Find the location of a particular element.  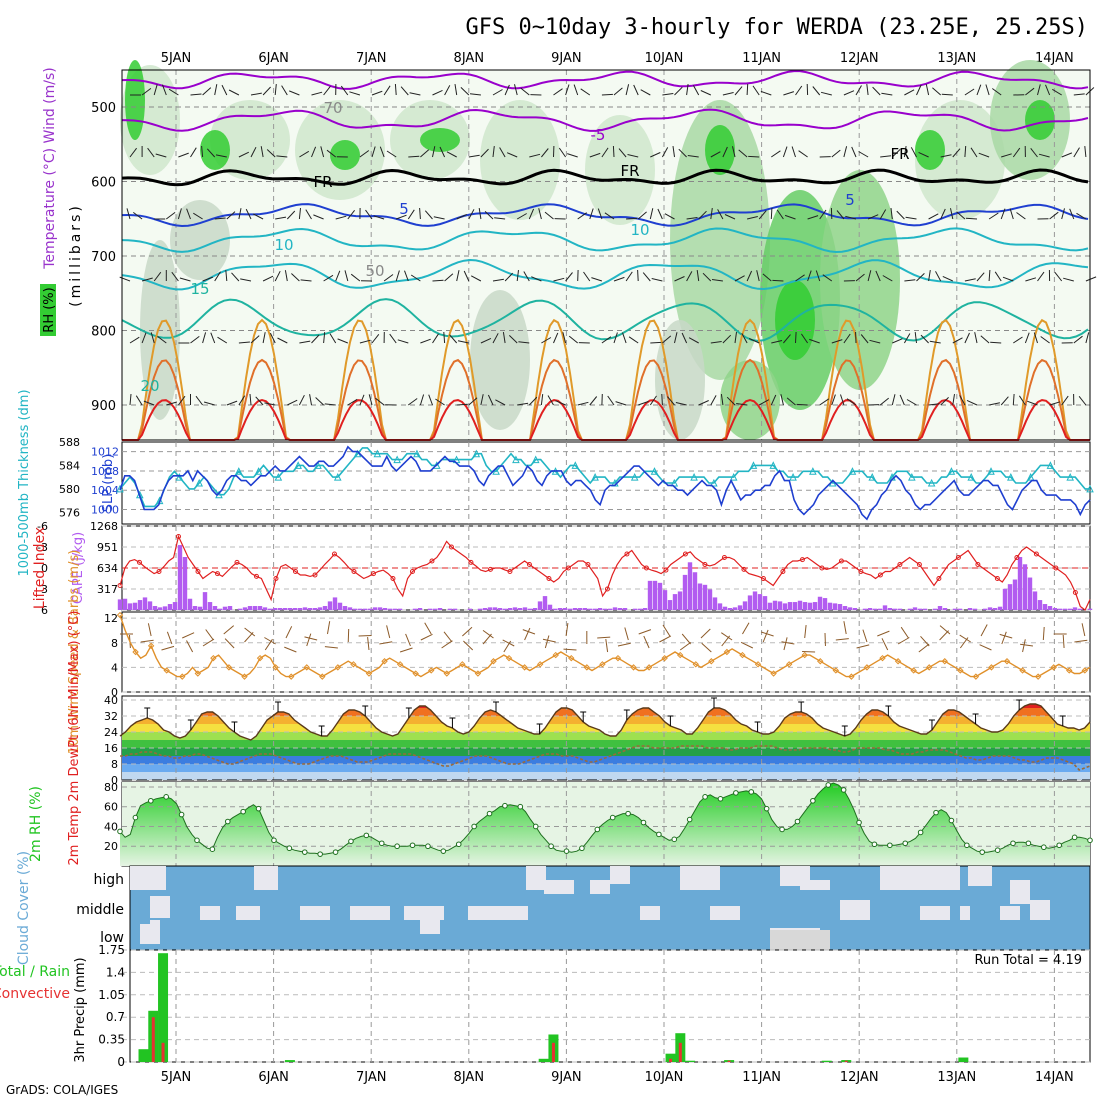

pressure-tick-label: 600 is located at coordinates (103, 183).